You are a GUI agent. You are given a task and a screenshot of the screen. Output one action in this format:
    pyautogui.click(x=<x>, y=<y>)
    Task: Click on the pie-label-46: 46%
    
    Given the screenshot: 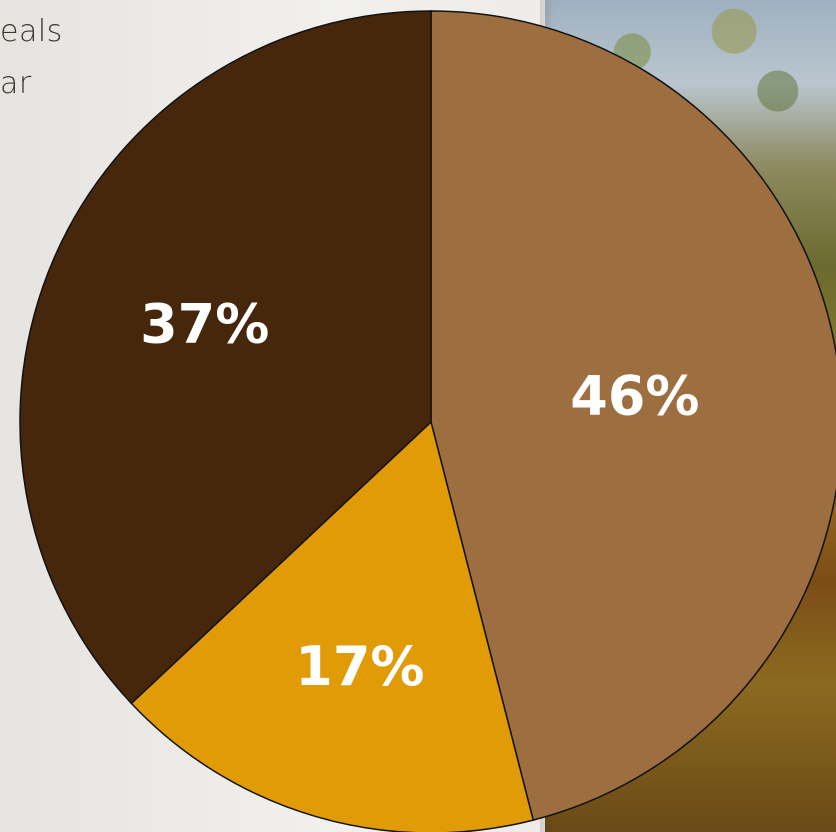 What is the action you would take?
    pyautogui.click(x=634, y=396)
    